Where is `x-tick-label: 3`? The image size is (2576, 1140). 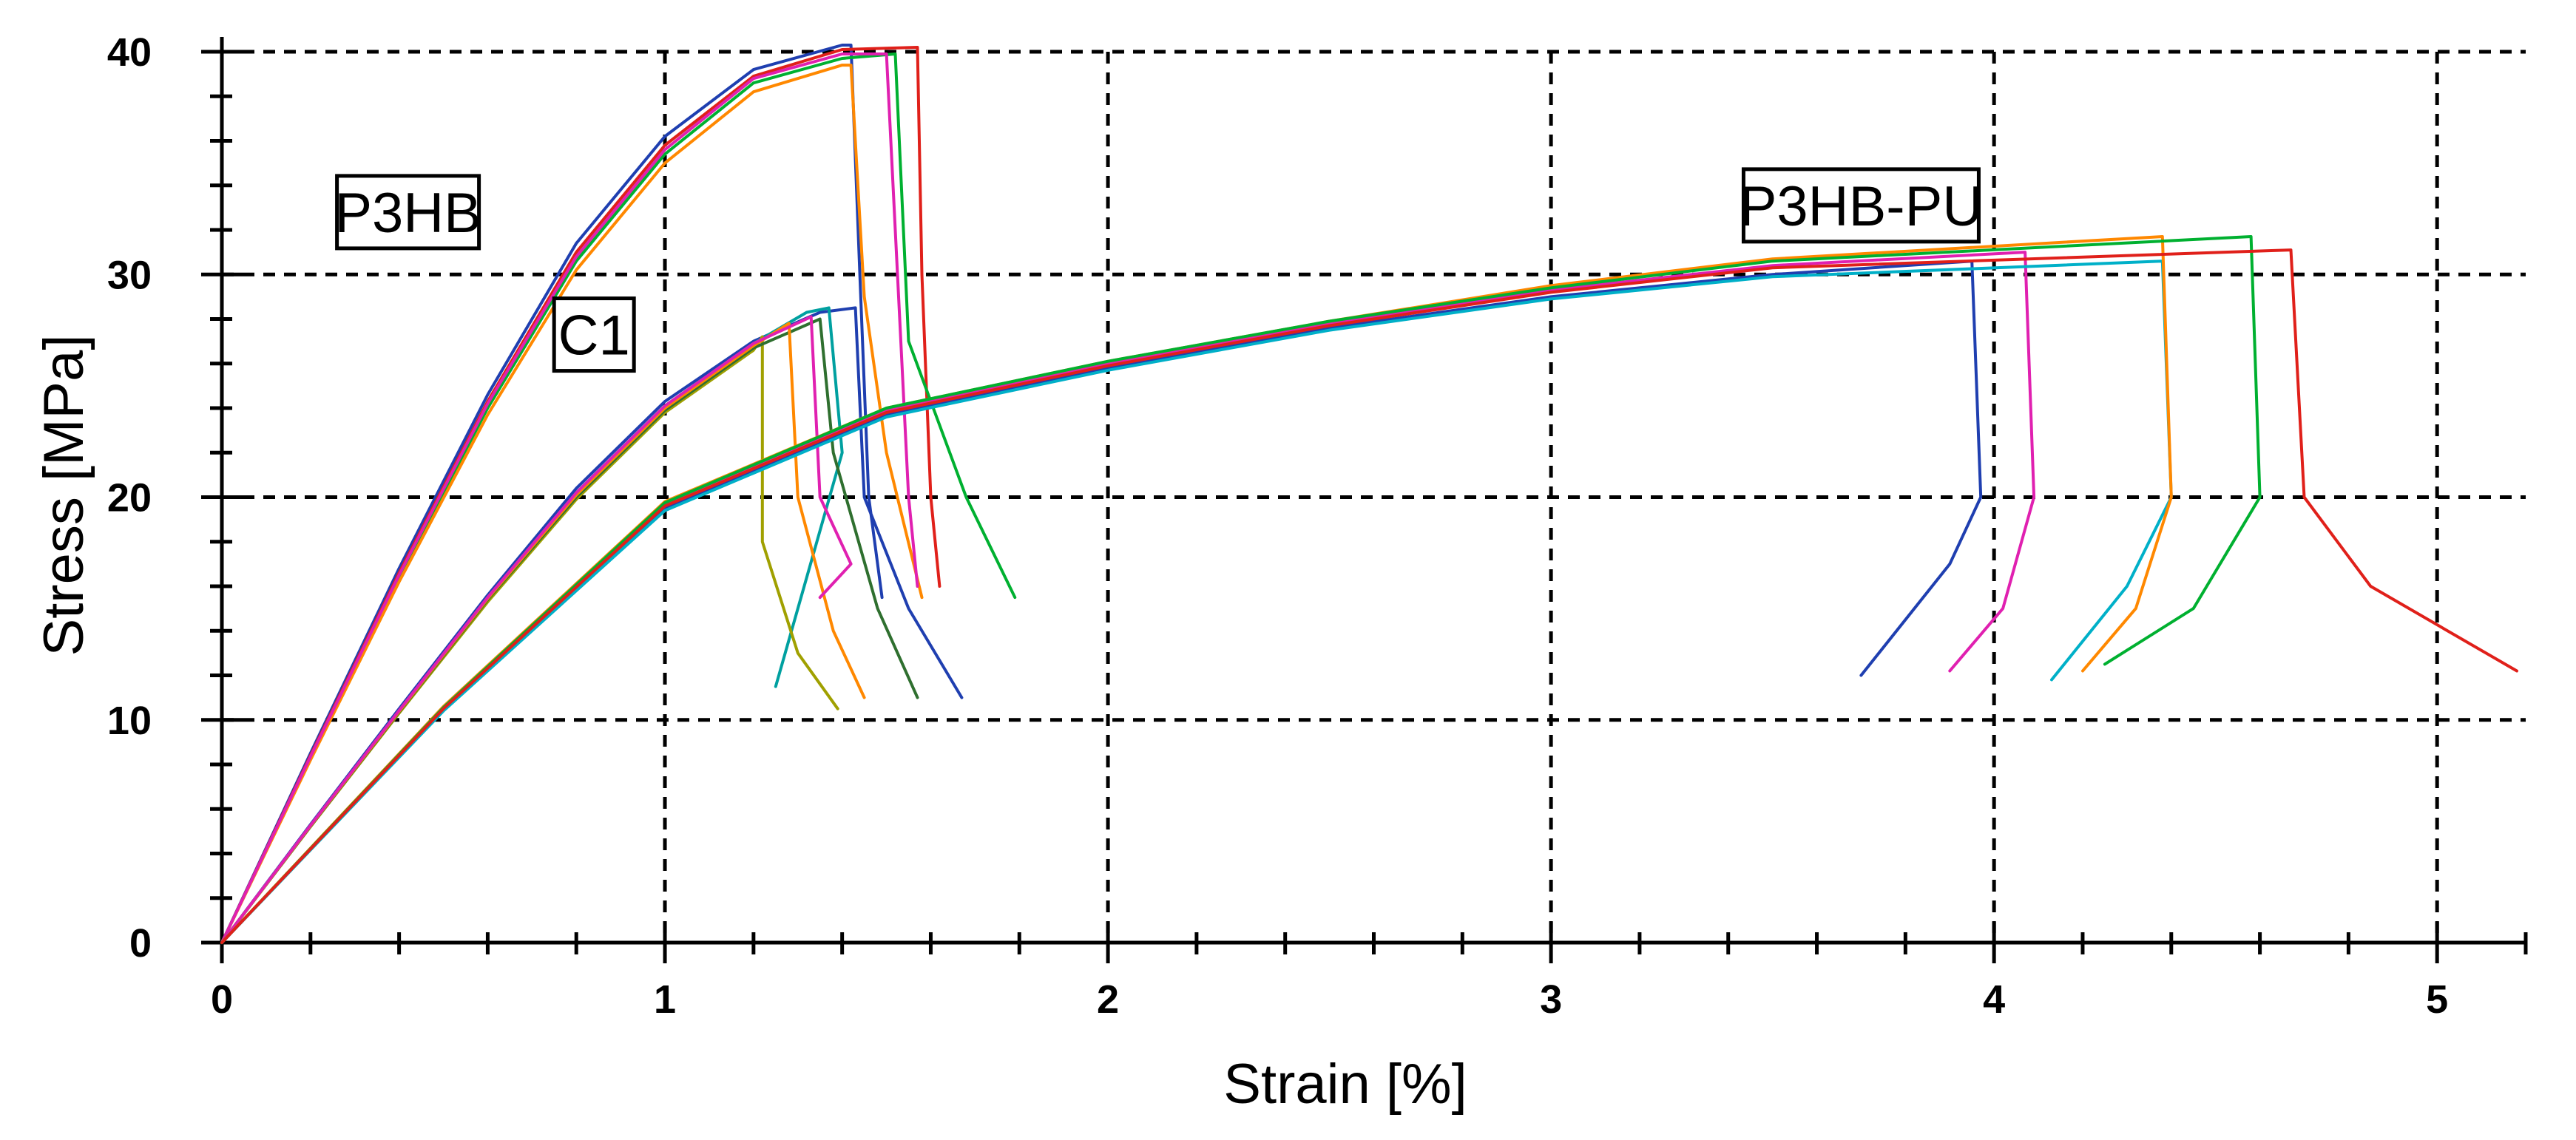
x-tick-label: 3 is located at coordinates (1551, 999).